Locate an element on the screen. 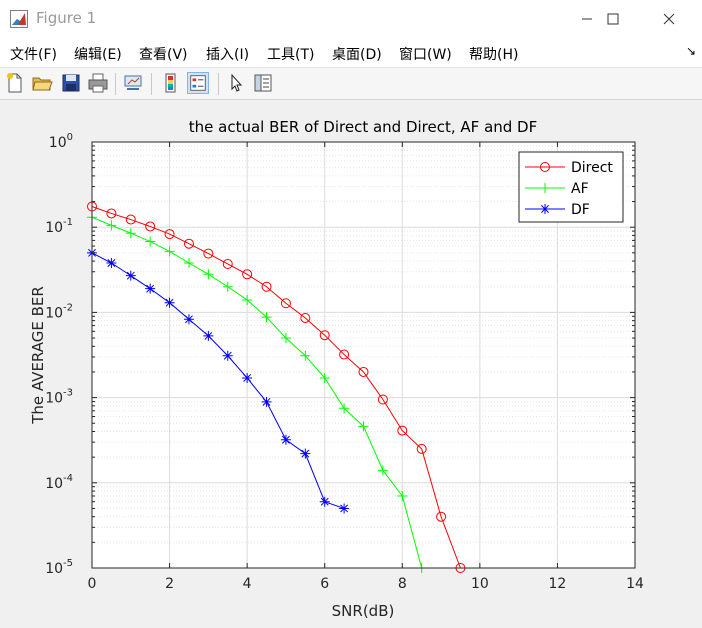 The image size is (702, 628). legend-label: DF is located at coordinates (580, 210).